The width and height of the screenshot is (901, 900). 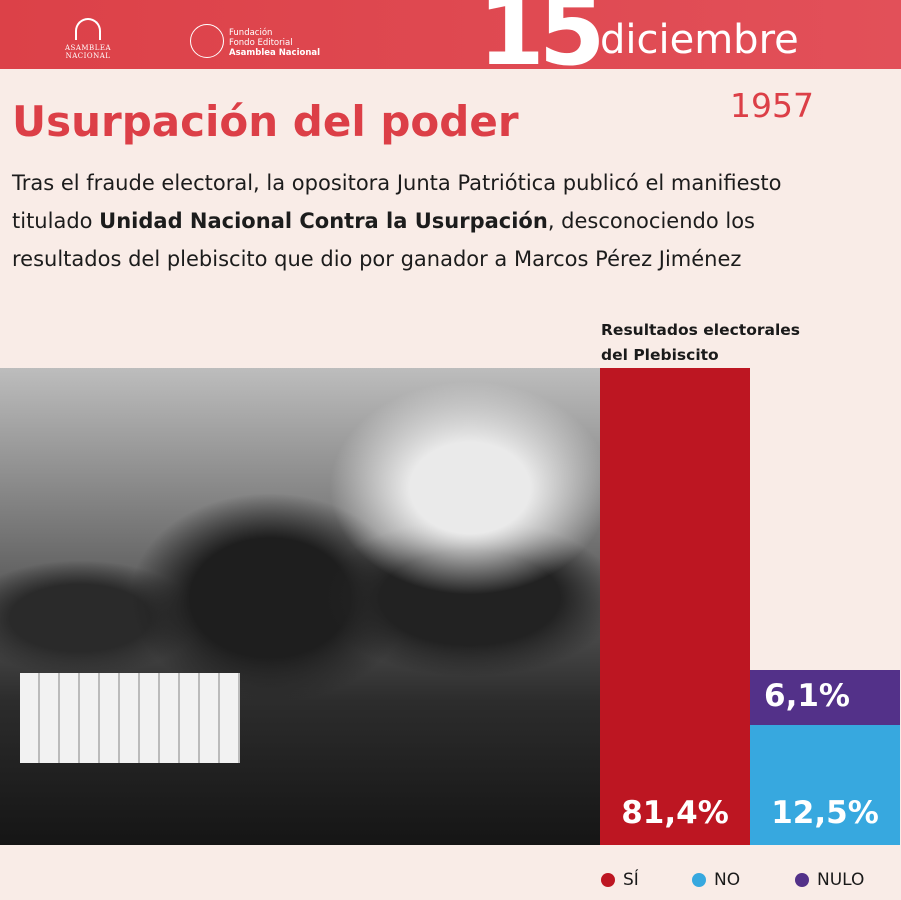 I want to click on year: 1957, so click(x=772, y=105).